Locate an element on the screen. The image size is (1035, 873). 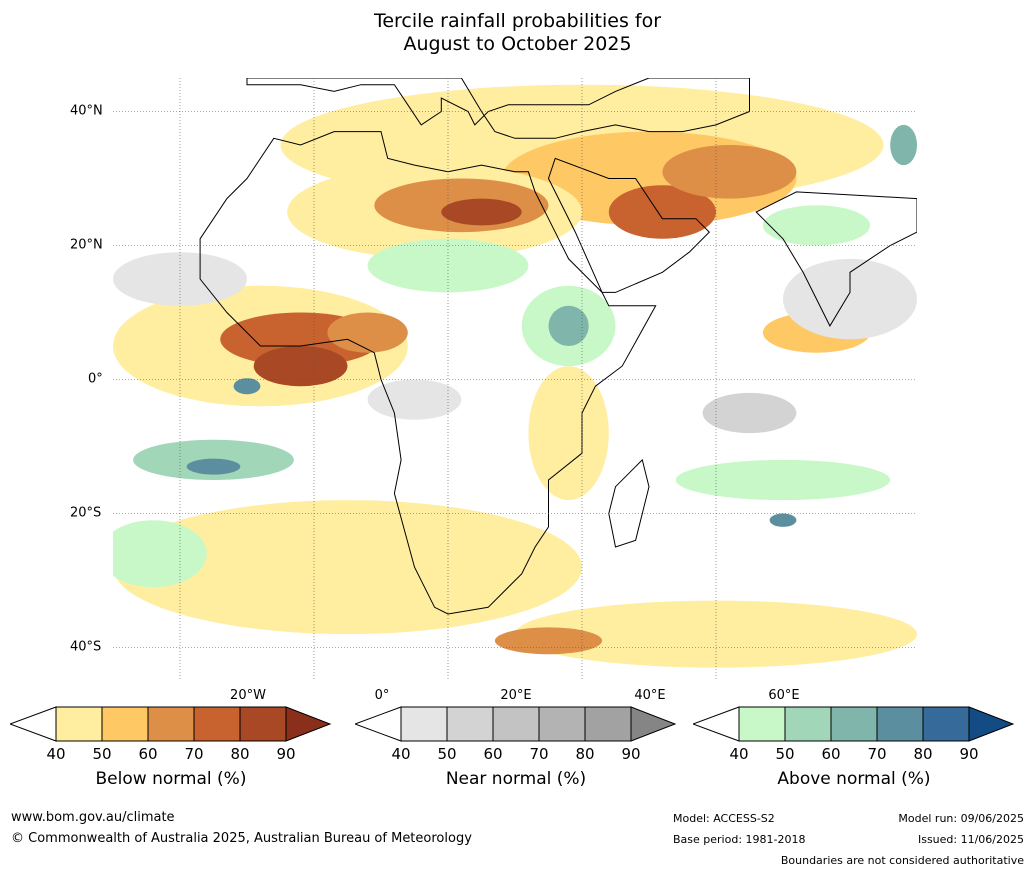
europe-outline is located at coordinates (498, 108).